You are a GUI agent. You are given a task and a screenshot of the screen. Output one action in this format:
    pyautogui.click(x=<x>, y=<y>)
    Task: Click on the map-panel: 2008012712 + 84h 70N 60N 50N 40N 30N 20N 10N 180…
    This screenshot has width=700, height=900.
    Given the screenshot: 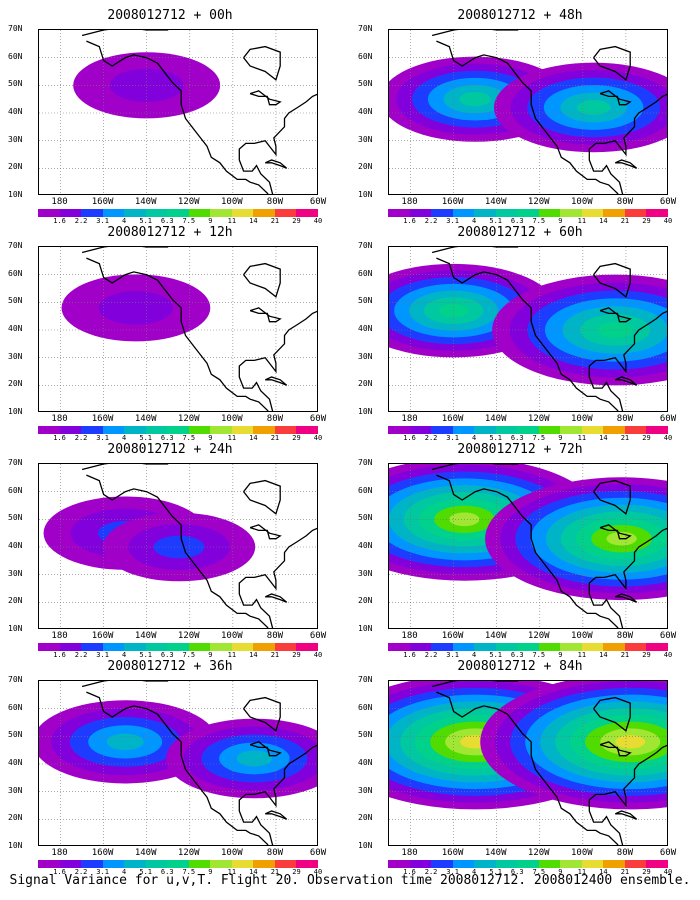 What is the action you would take?
    pyautogui.click(x=520, y=767)
    